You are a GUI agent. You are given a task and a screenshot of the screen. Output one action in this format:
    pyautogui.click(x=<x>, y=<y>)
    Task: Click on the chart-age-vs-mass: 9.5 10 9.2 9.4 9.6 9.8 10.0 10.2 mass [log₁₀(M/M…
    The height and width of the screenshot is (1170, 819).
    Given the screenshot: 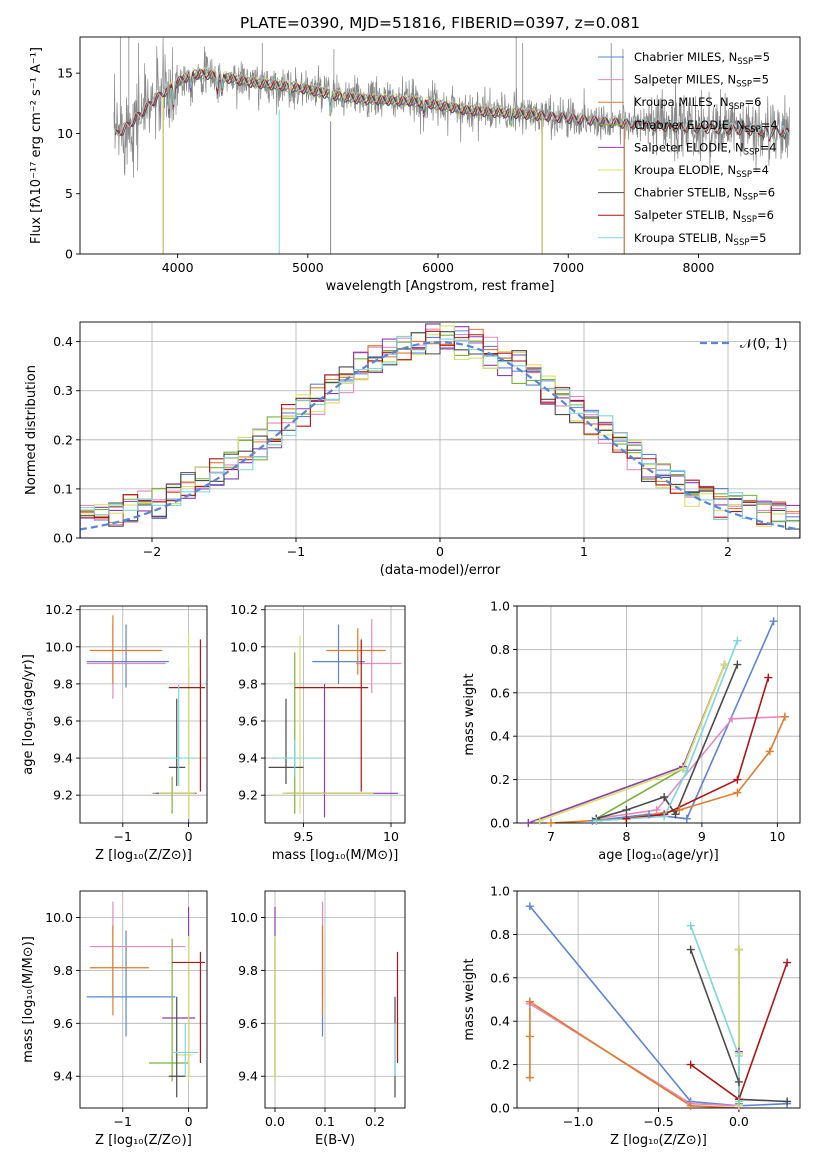 What is the action you would take?
    pyautogui.click(x=318, y=732)
    